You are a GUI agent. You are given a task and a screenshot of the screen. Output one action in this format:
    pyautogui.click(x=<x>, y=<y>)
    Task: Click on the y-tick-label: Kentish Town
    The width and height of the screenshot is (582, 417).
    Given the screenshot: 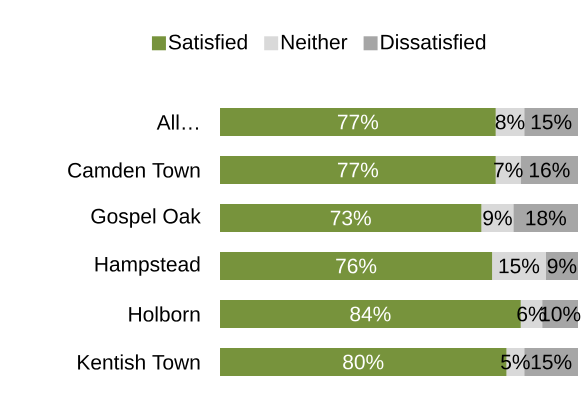 What is the action you would take?
    pyautogui.click(x=139, y=362)
    